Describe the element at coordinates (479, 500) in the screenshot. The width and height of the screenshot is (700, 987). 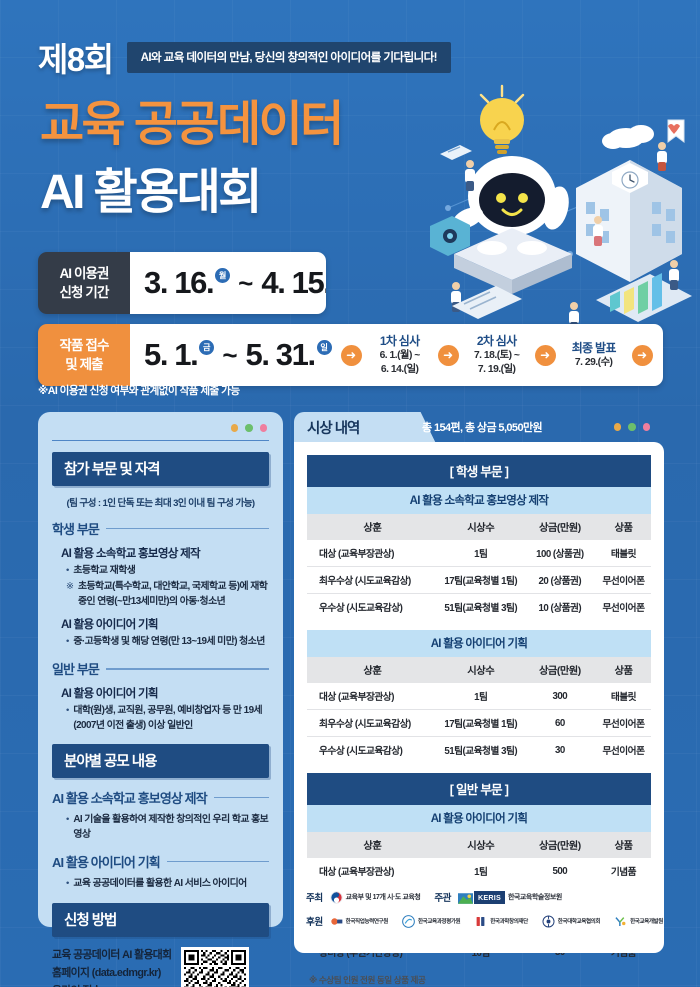
I see `table-subtitle-student-video: AI 활용 소속학교 홍보영상 제작` at that location.